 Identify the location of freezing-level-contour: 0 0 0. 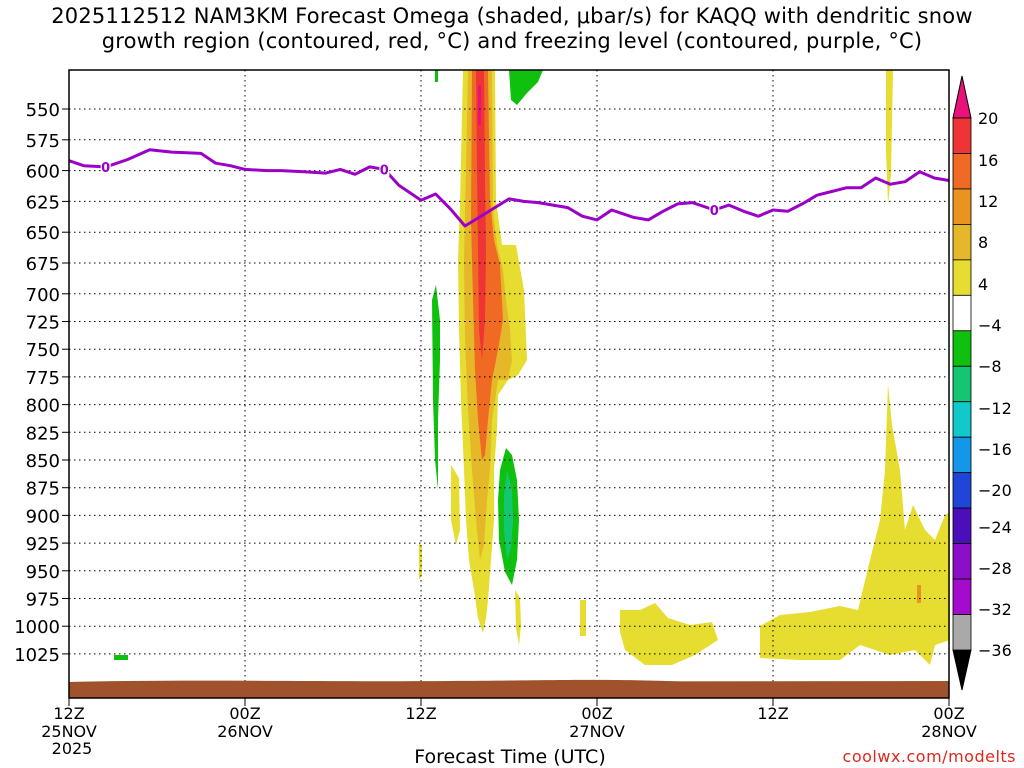
(509, 188).